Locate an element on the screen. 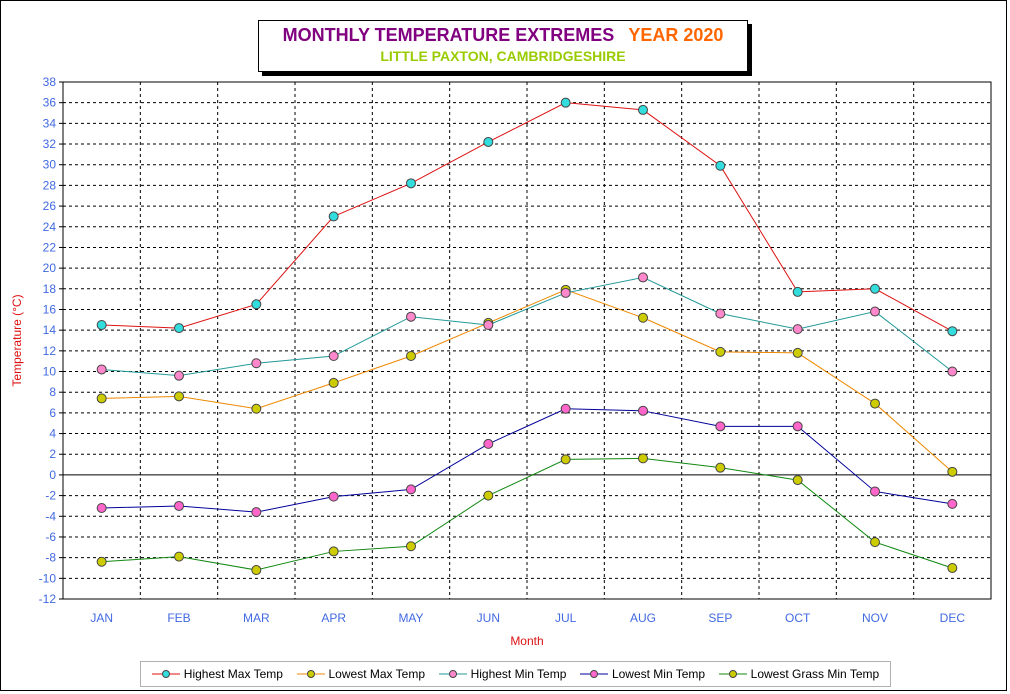 Image resolution: width=1010 pixels, height=694 pixels. y-tick-label: 26 is located at coordinates (50, 206).